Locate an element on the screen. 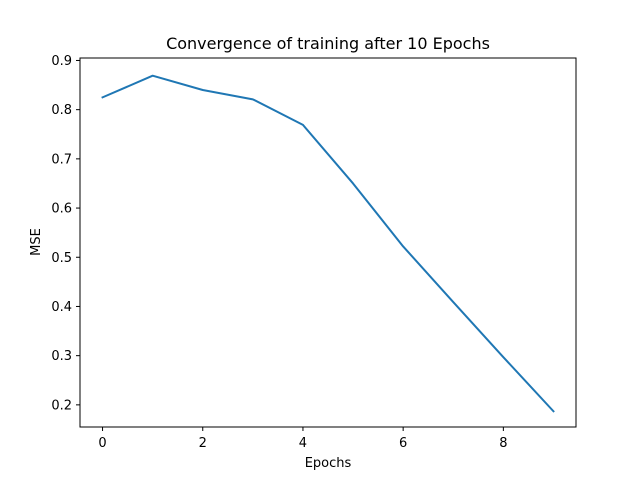  chart-title: Convergence of training after 10 Epochs is located at coordinates (328, 43).